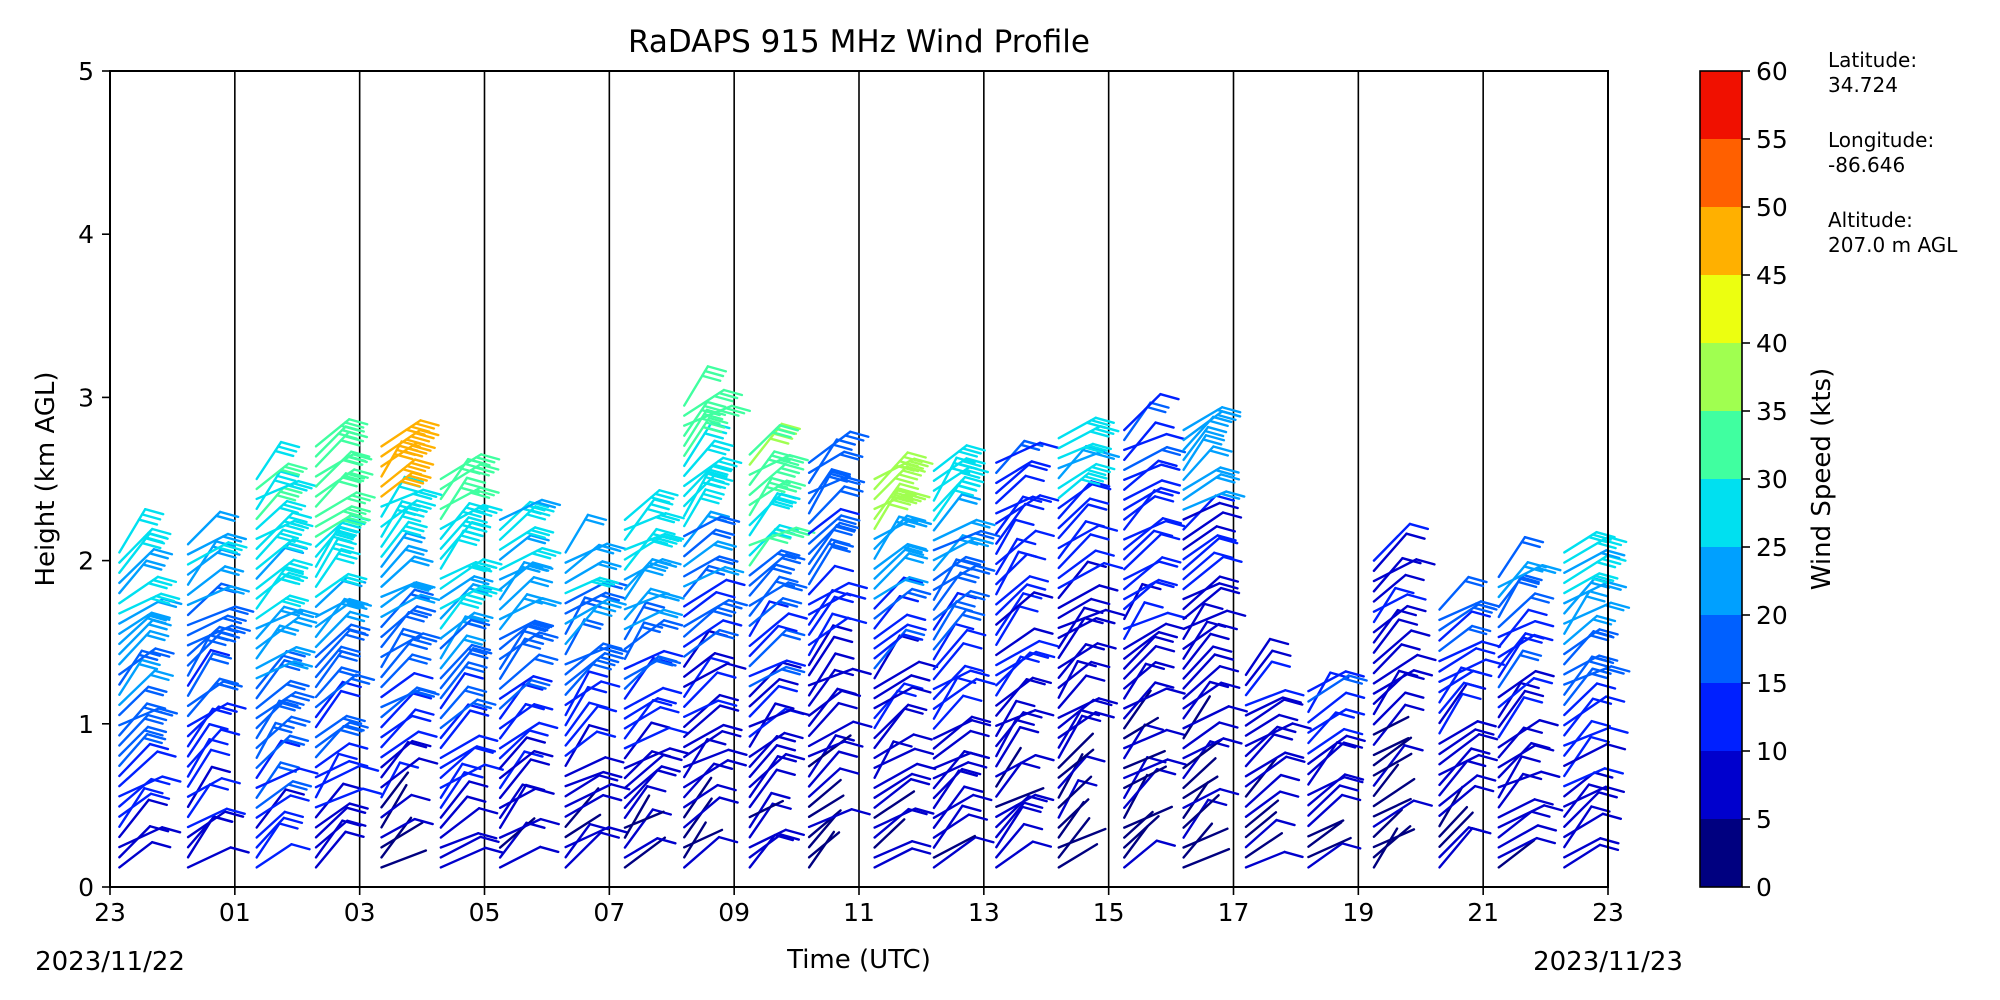 This screenshot has width=2000, height=1000. What do you see at coordinates (1772, 343) in the screenshot?
I see `colorbar-tick-label: 40` at bounding box center [1772, 343].